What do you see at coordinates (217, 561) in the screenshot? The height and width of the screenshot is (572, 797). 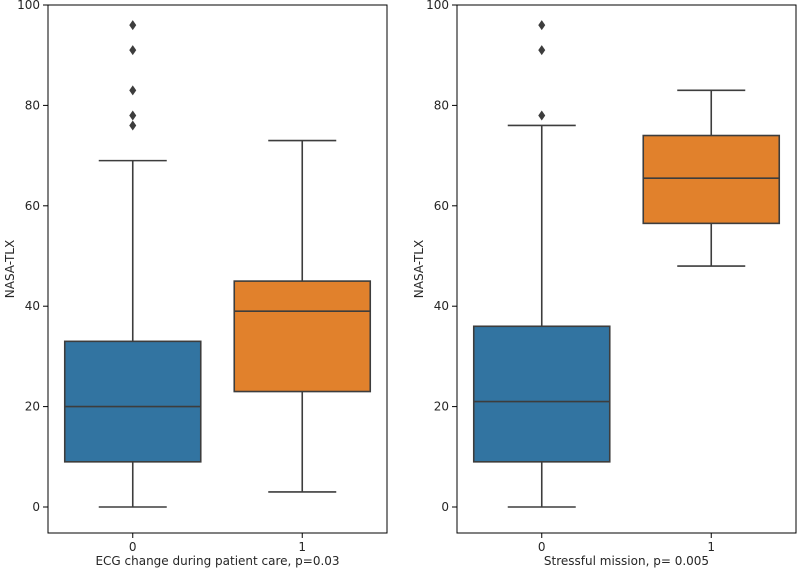 I see `x-axis-label: ECG change during patient care, p=0.03` at bounding box center [217, 561].